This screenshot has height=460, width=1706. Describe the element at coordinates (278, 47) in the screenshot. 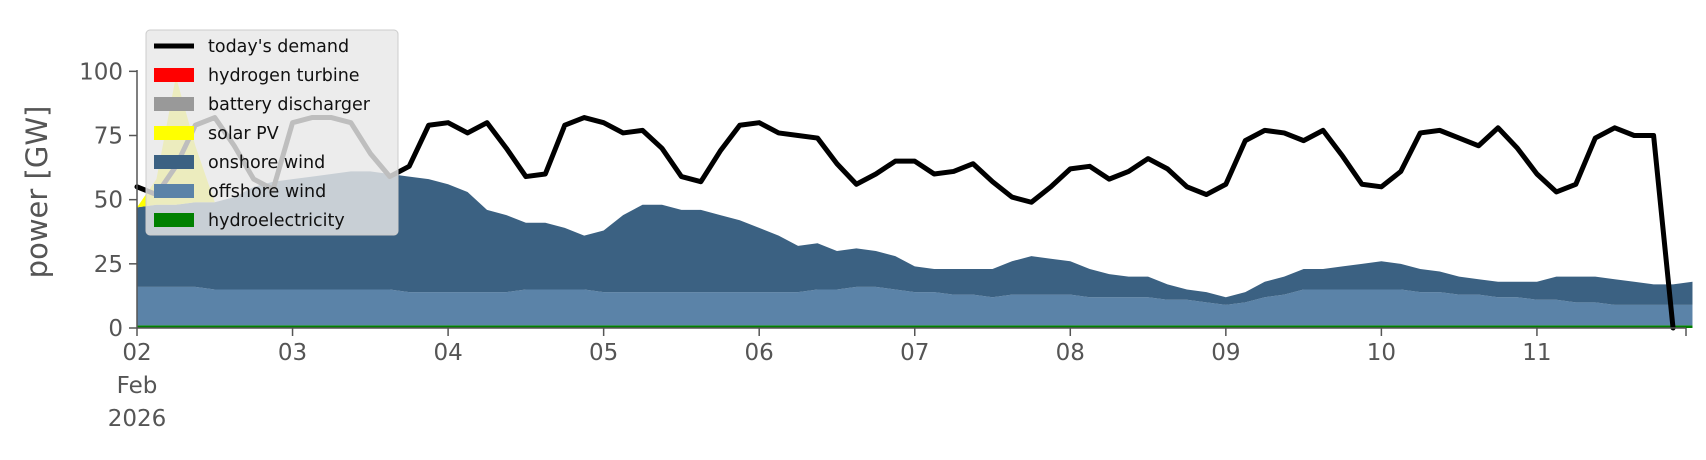

I see `legend-label-today-s-demand: today's demand` at that location.